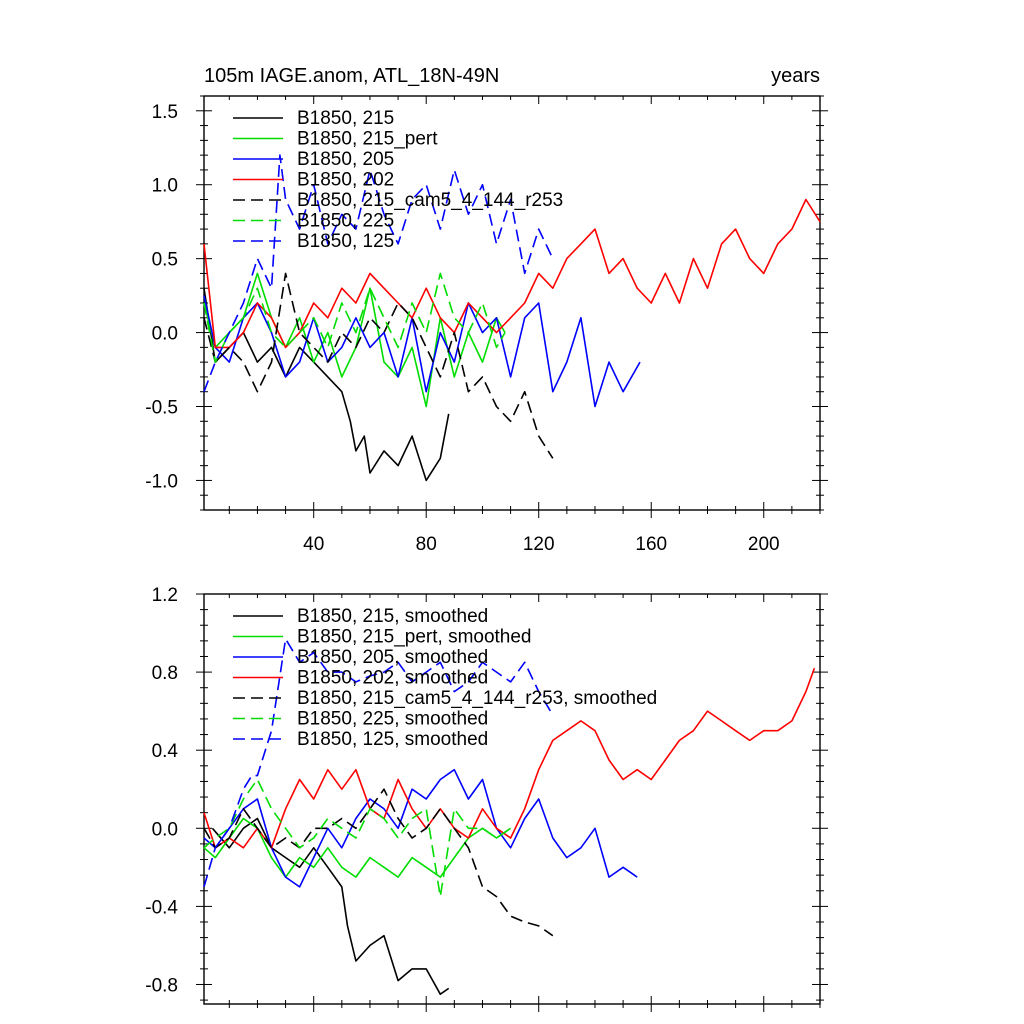 The image size is (1024, 1024). I want to click on bottom-legend-label: B1850, 205, smoothed, so click(392, 657).